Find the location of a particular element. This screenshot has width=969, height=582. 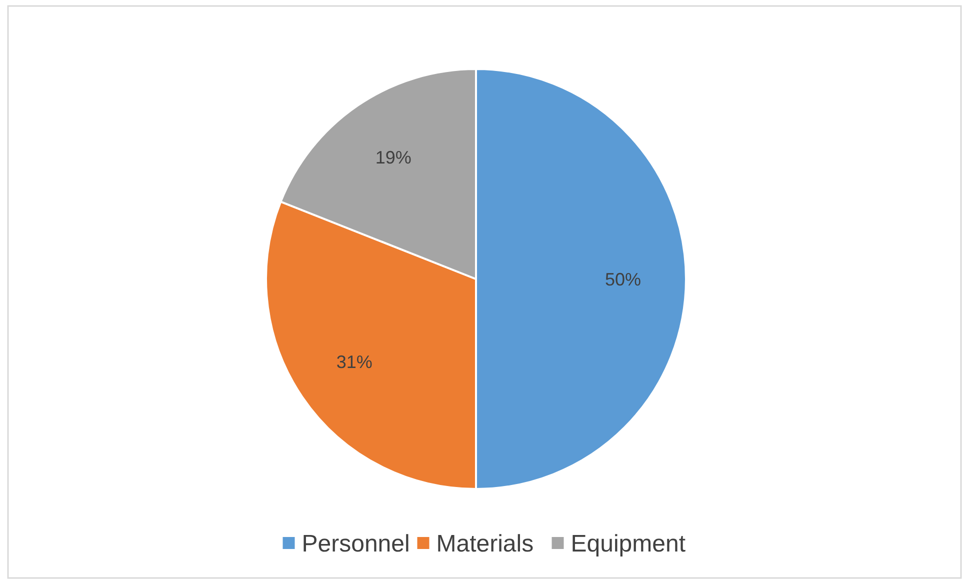

data-label: 31% is located at coordinates (354, 362).